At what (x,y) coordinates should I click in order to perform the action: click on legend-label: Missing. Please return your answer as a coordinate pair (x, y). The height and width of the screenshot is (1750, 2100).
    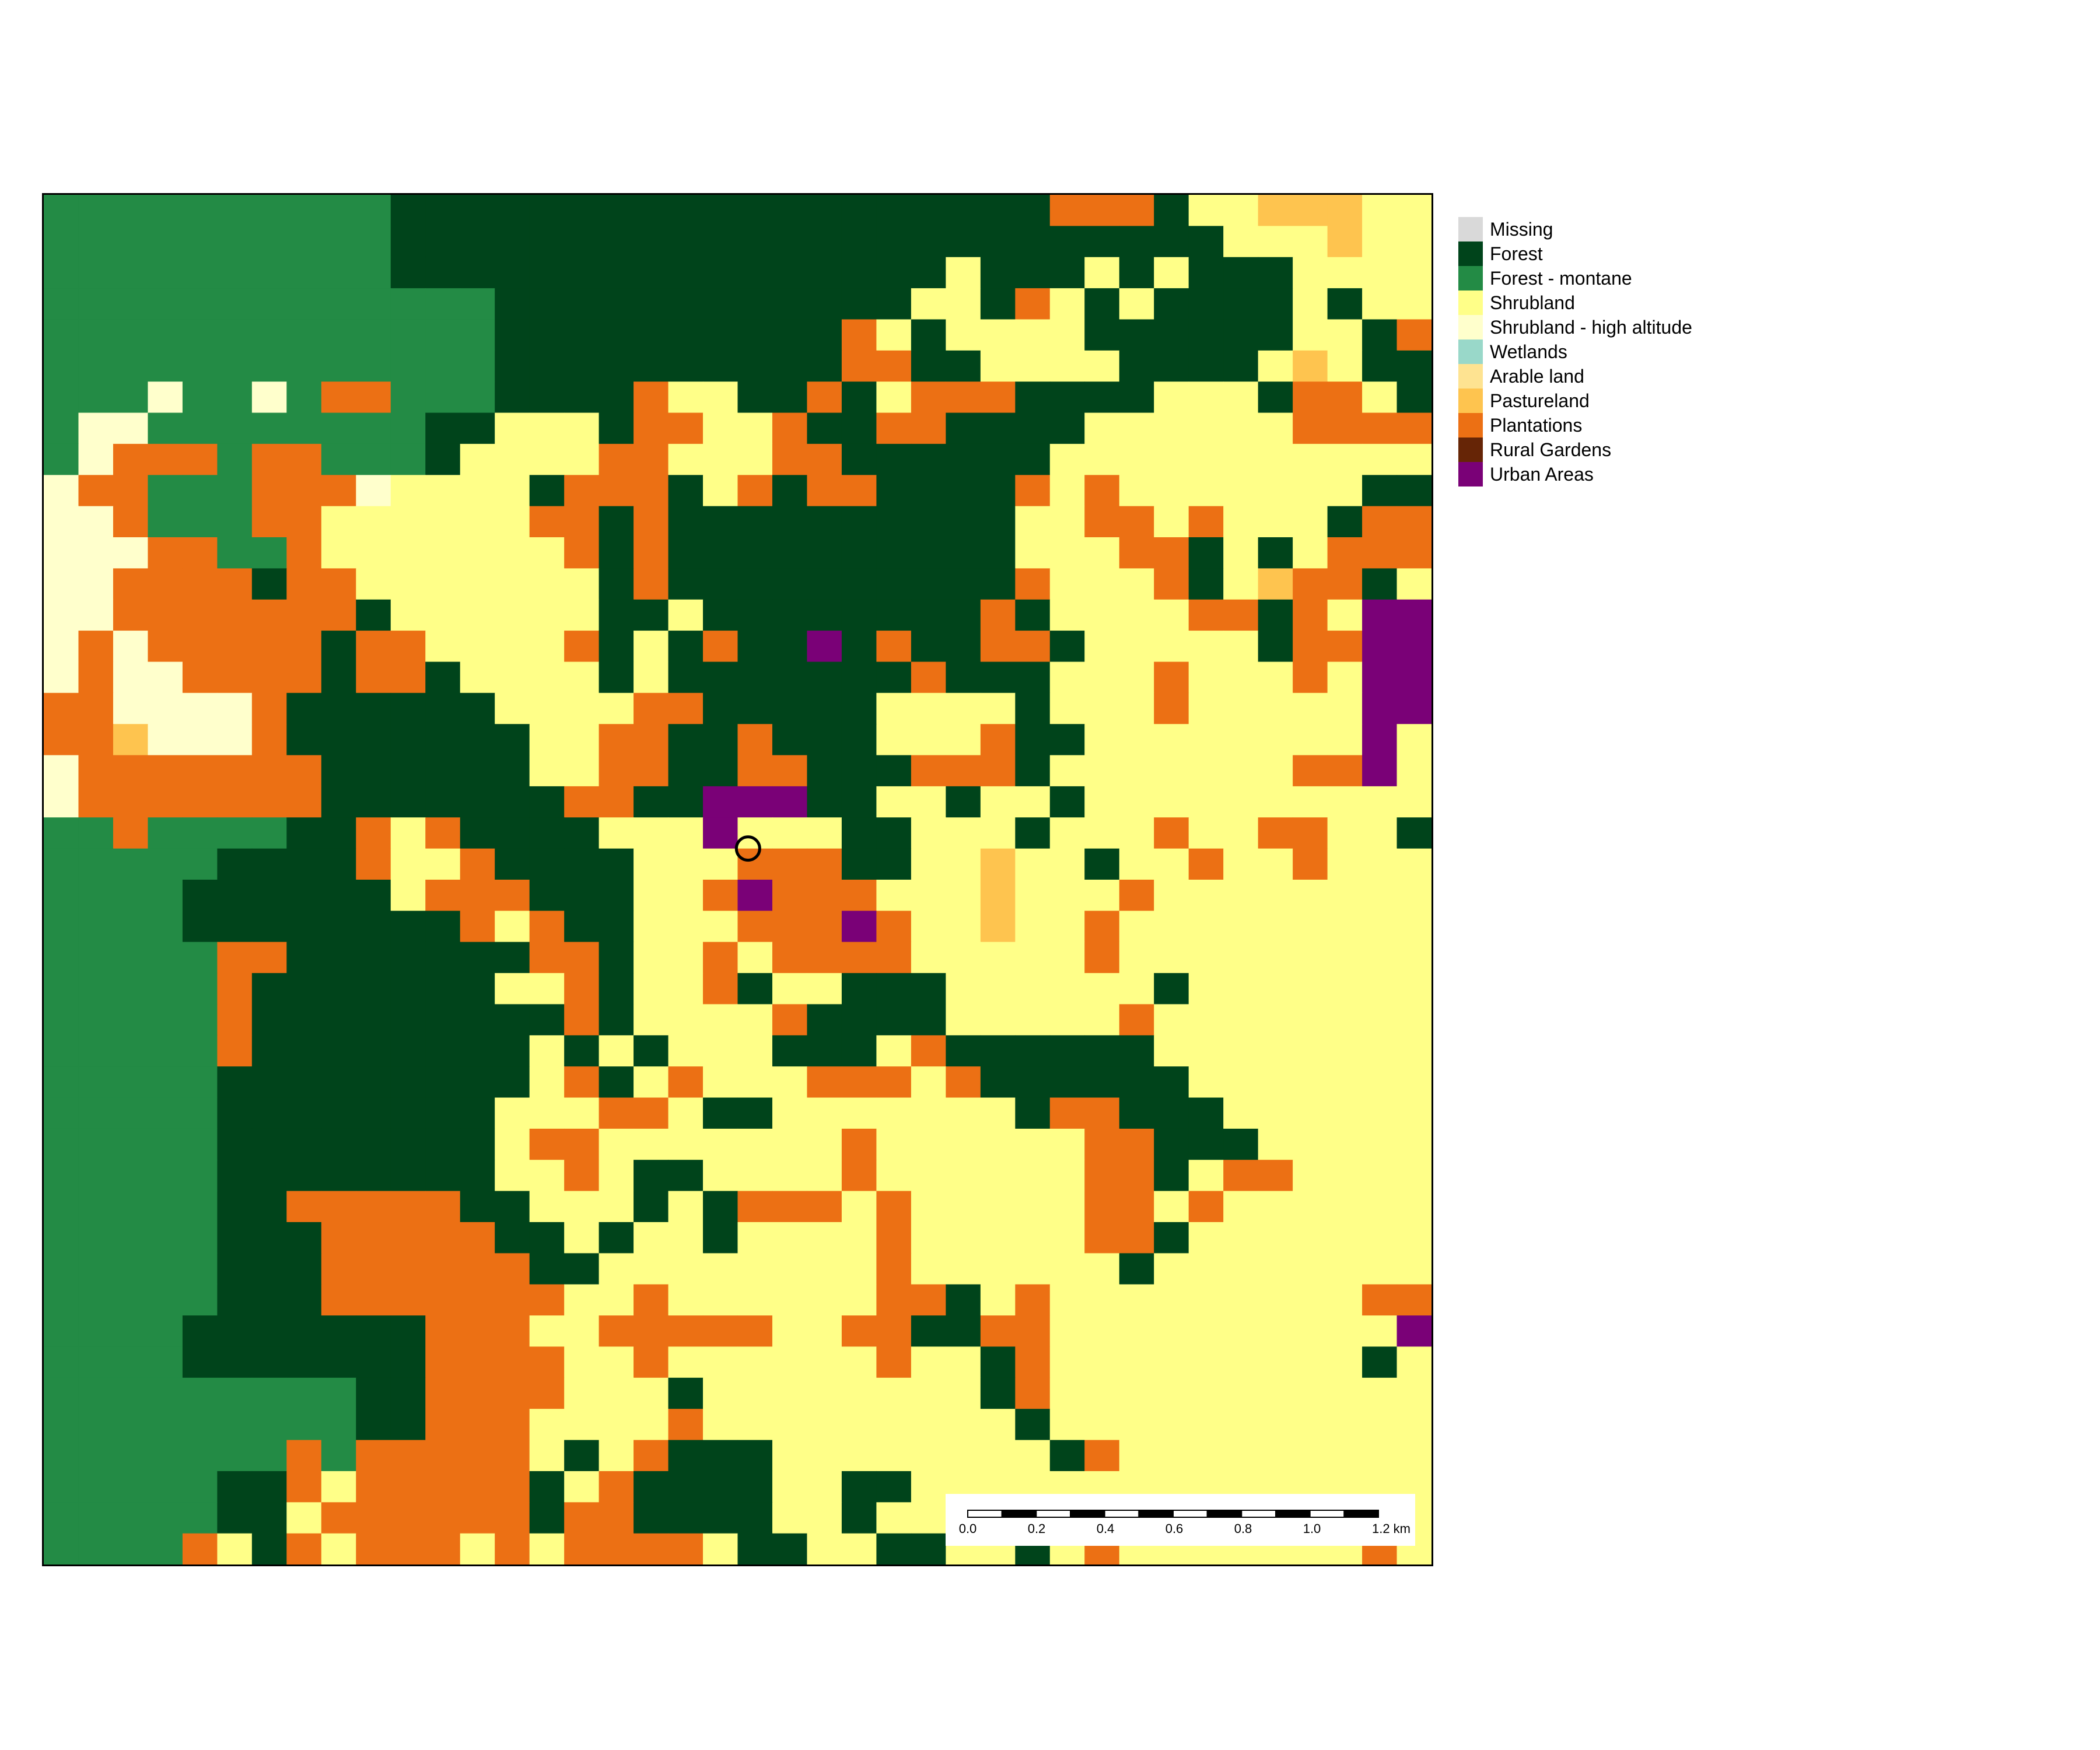
    Looking at the image, I should click on (1521, 229).